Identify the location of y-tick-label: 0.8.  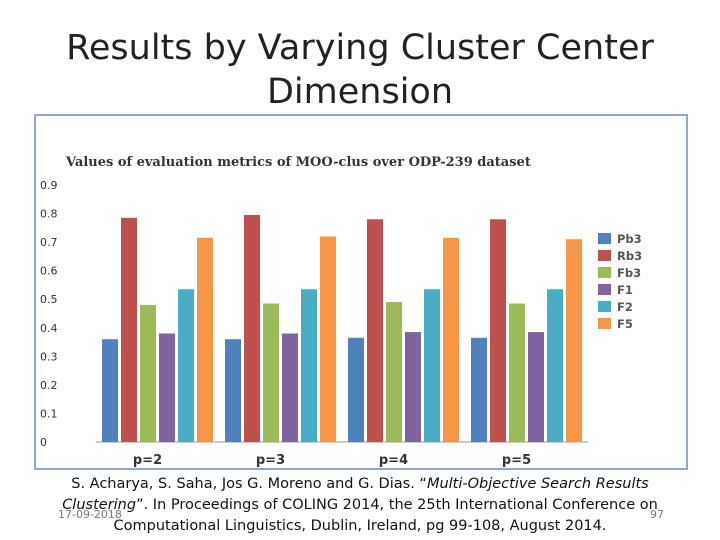
(49, 214).